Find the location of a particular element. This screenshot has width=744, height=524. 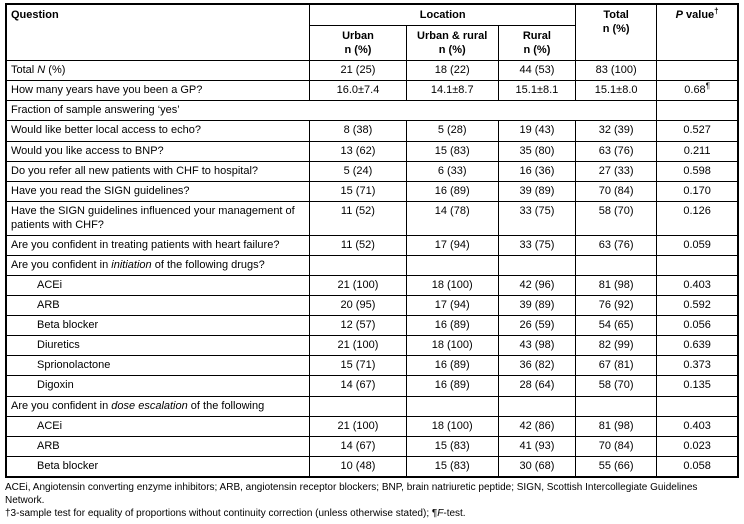

value-cell-urban-rural: 18 (22) is located at coordinates (452, 71).